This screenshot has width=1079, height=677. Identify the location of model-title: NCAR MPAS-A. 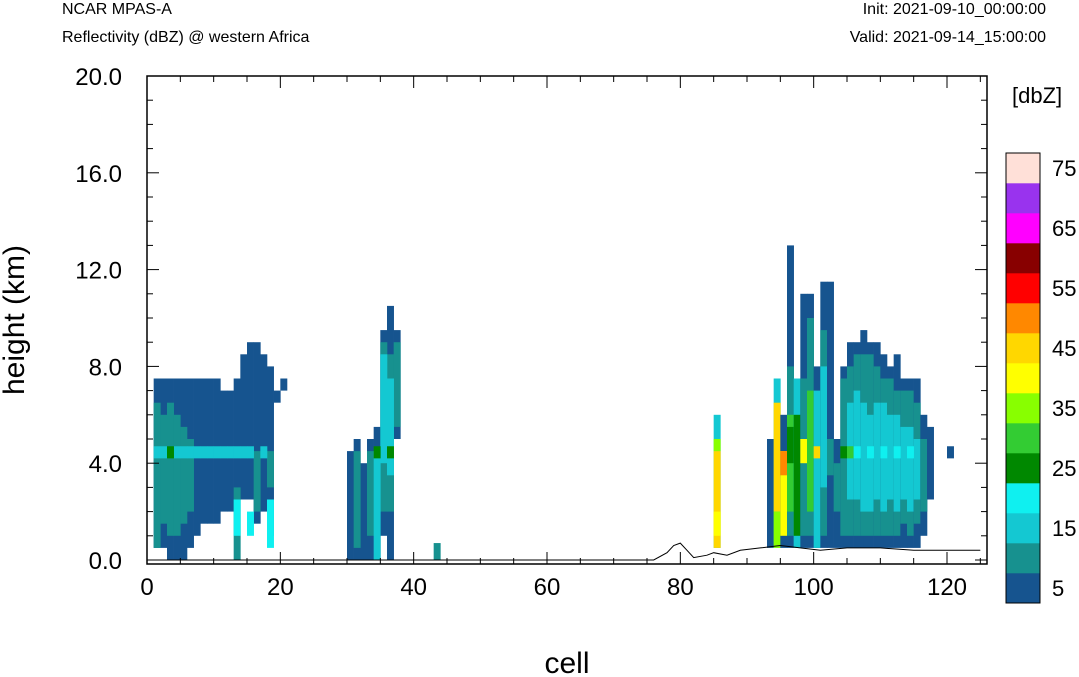
(117, 9).